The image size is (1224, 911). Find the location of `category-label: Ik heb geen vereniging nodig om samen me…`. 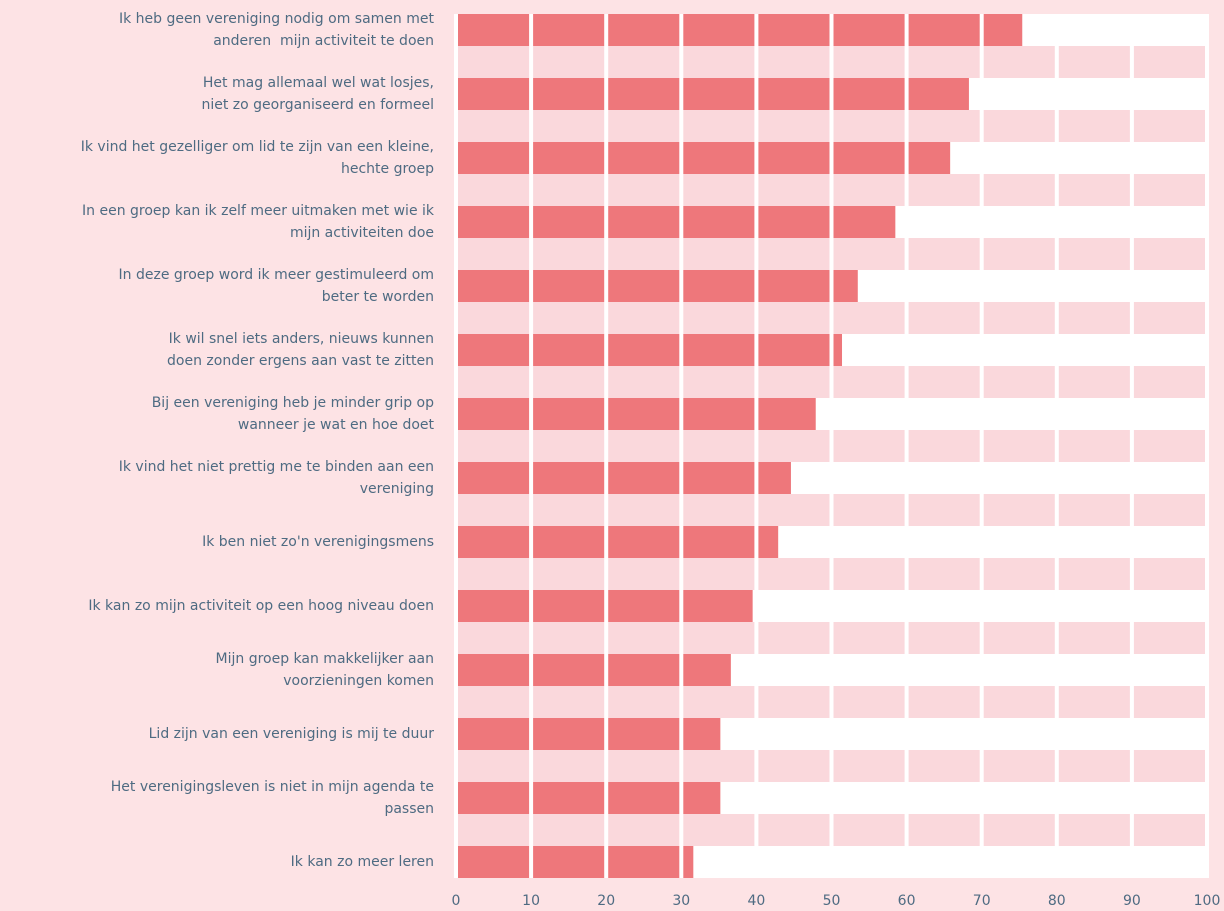

category-label: Ik heb geen vereniging nodig om samen me… is located at coordinates (276, 30).